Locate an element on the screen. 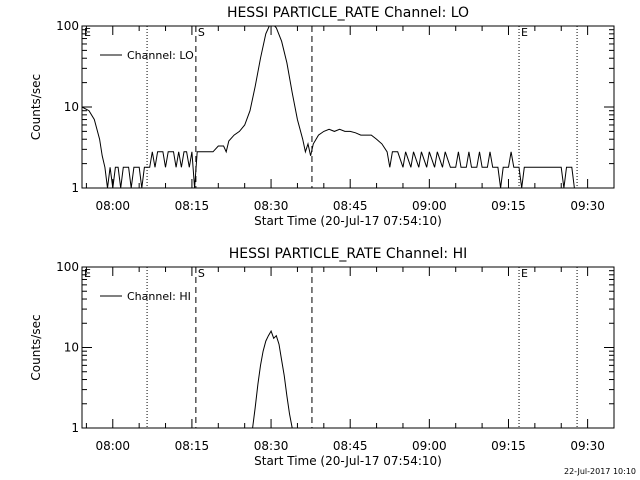  chart-title: HESSI PARTICLE_RATE Channel: LO is located at coordinates (348, 13).